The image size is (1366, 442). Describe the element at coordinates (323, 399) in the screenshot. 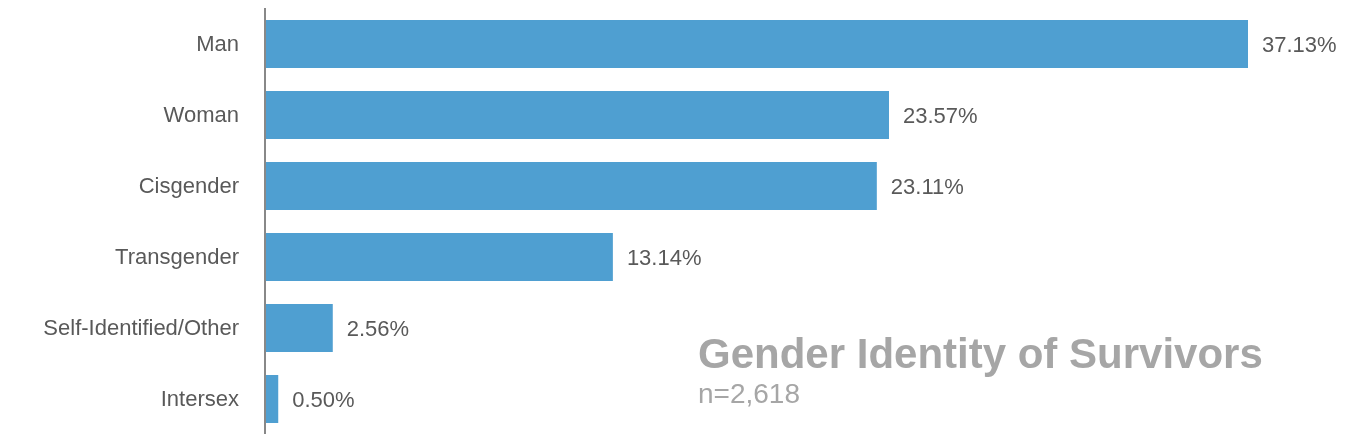

I see `data-label: 0.50%` at that location.